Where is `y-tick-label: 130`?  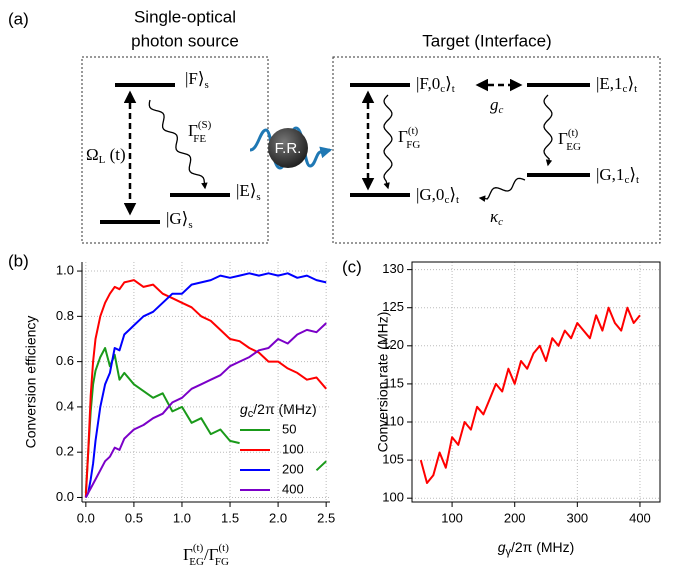
y-tick-label: 130 is located at coordinates (393, 268).